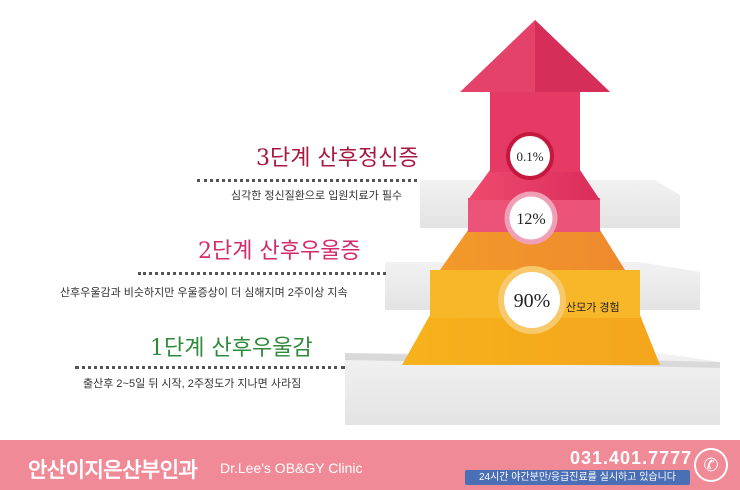  Describe the element at coordinates (231, 348) in the screenshot. I see `stage-1-title: 1단계 산후우울감` at that location.